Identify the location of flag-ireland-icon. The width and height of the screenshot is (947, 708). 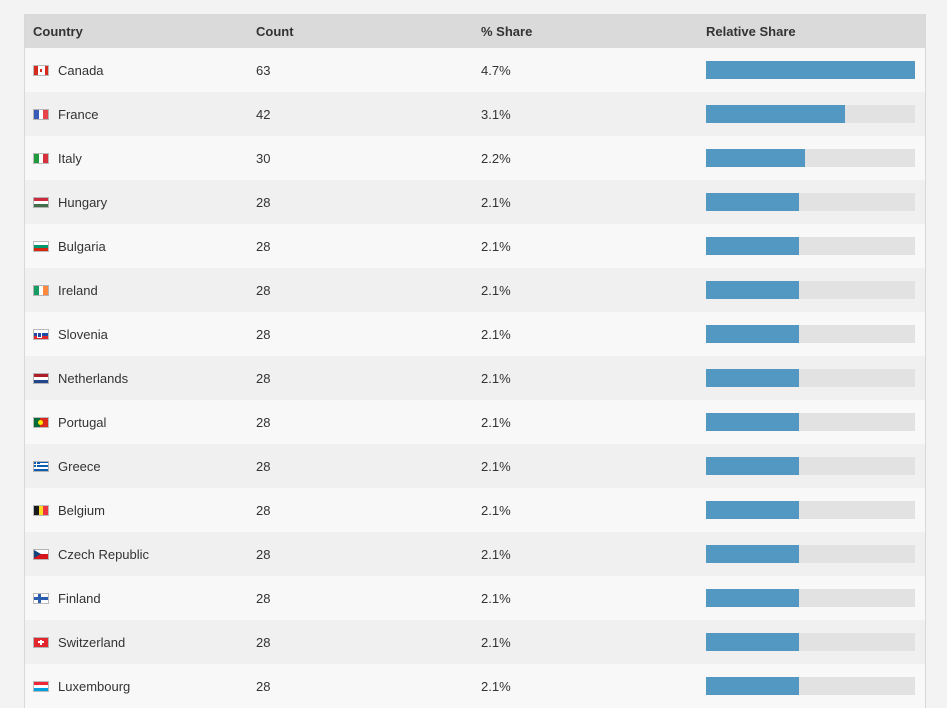
(41, 290).